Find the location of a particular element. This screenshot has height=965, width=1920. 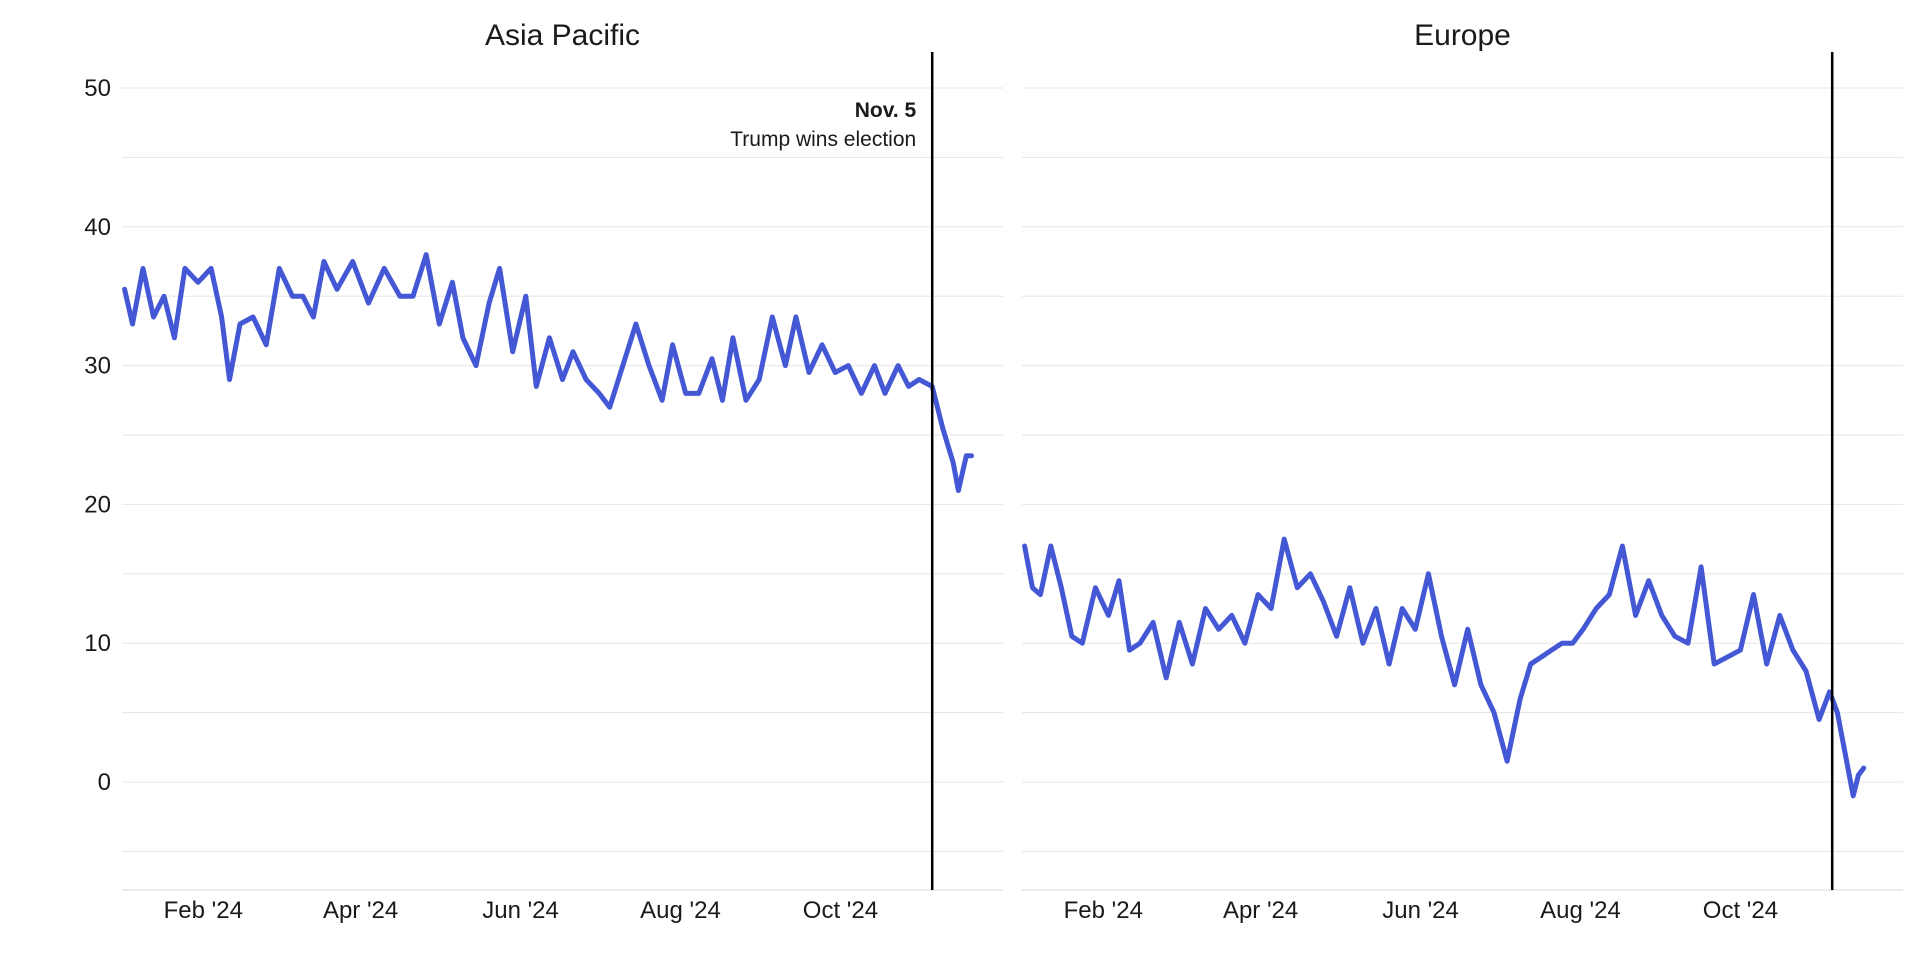

y-tick-label: 50 is located at coordinates (97, 88).